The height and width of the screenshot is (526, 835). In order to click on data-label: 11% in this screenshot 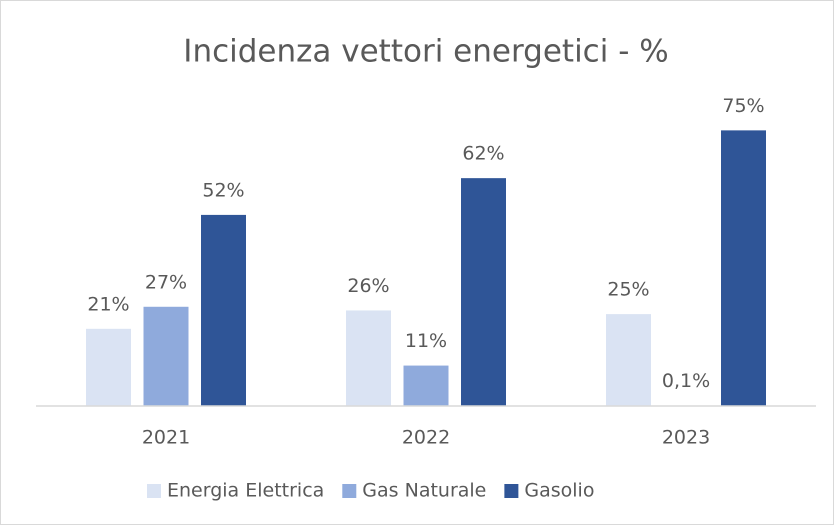, I will do `click(426, 341)`.